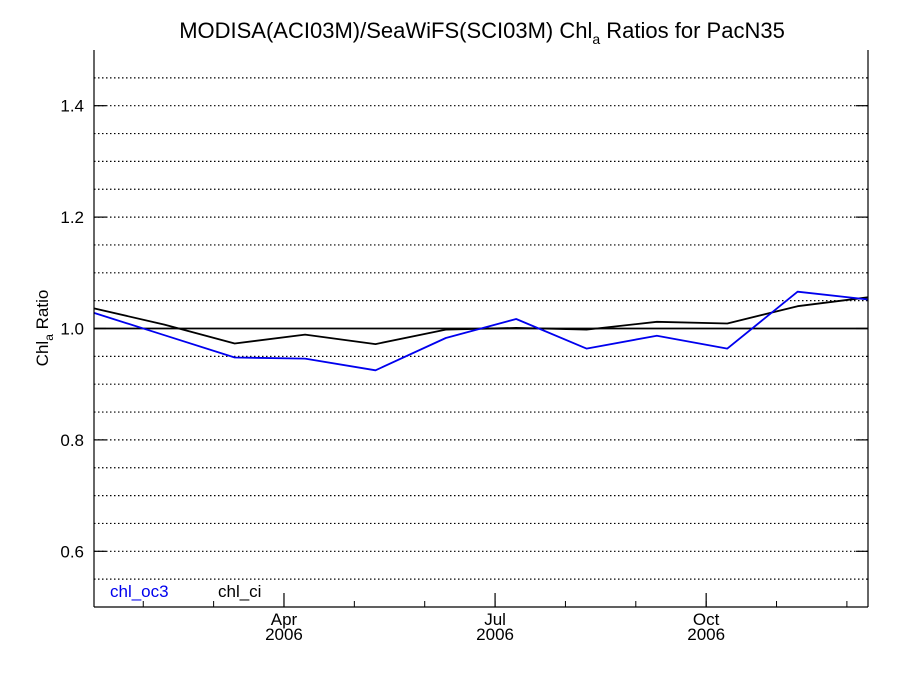 Image resolution: width=900 pixels, height=675 pixels. What do you see at coordinates (495, 619) in the screenshot?
I see `x-tick-label-month: Jul` at bounding box center [495, 619].